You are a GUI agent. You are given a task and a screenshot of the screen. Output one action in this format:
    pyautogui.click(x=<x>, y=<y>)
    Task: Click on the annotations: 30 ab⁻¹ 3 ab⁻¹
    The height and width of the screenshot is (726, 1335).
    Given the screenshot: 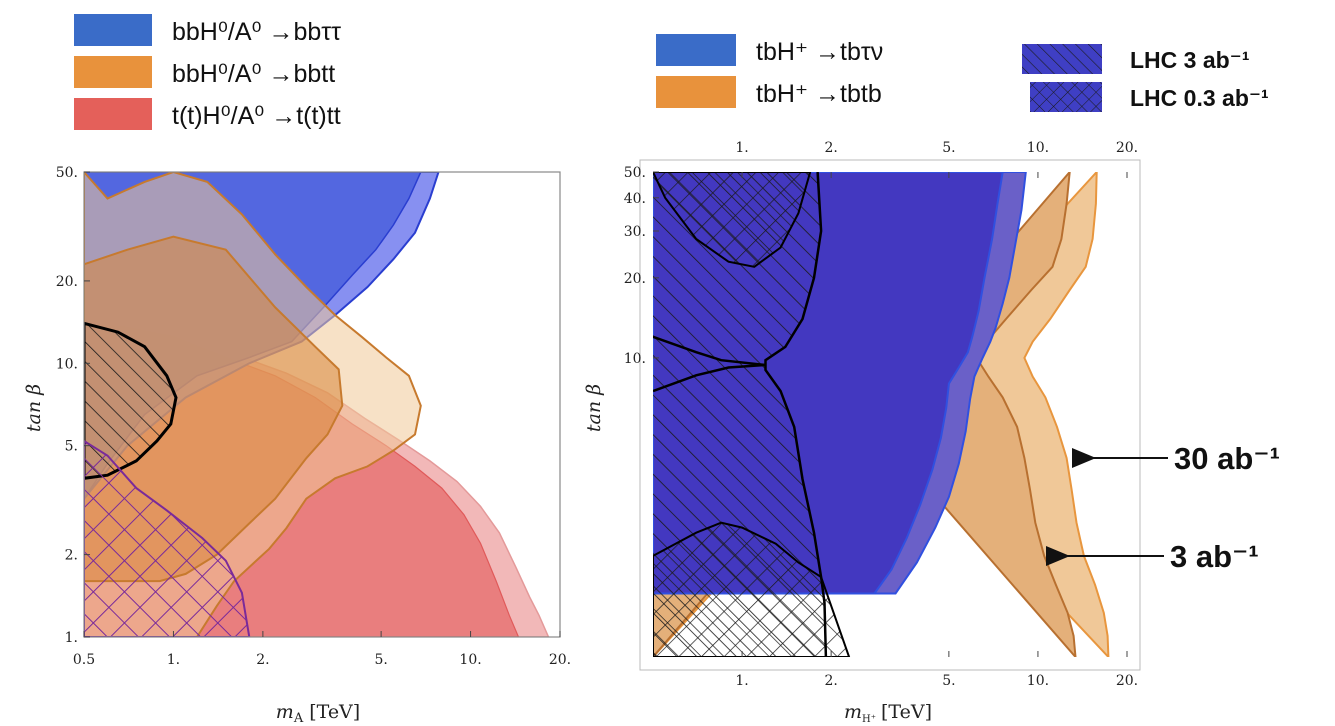 What is the action you would take?
    pyautogui.click(x=1163, y=507)
    